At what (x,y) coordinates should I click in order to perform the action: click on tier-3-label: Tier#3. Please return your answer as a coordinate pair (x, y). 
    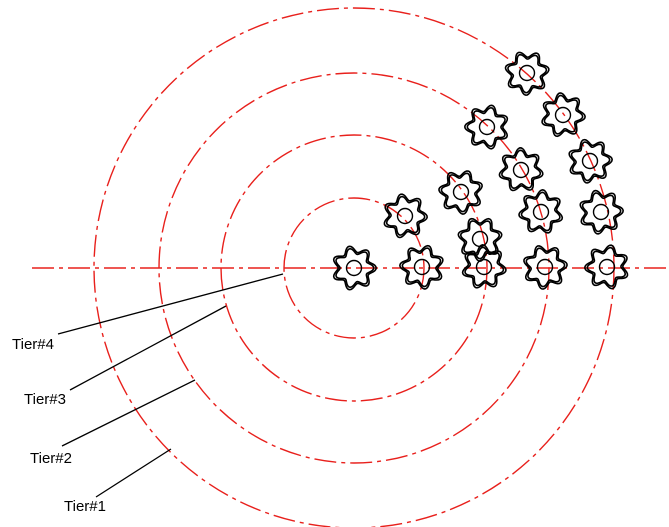
    Looking at the image, I should click on (45, 399).